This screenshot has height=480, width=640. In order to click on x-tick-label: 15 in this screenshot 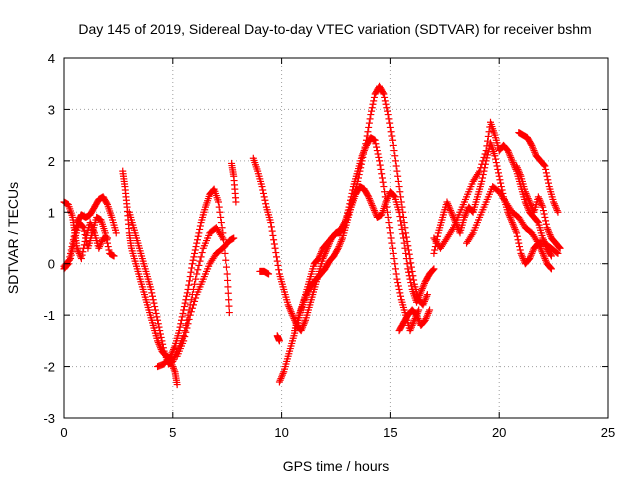, I will do `click(390, 432)`.